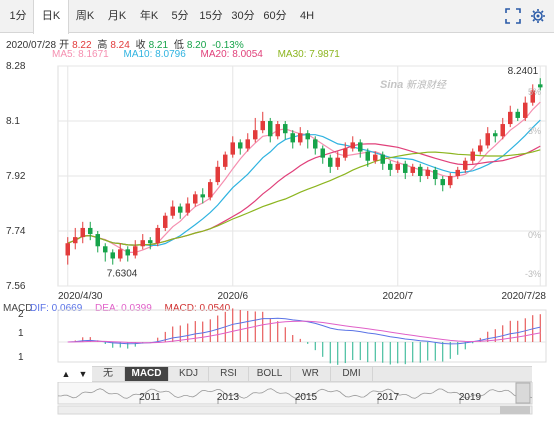  I want to click on x-tick-label: 2020/7, so click(397, 295).